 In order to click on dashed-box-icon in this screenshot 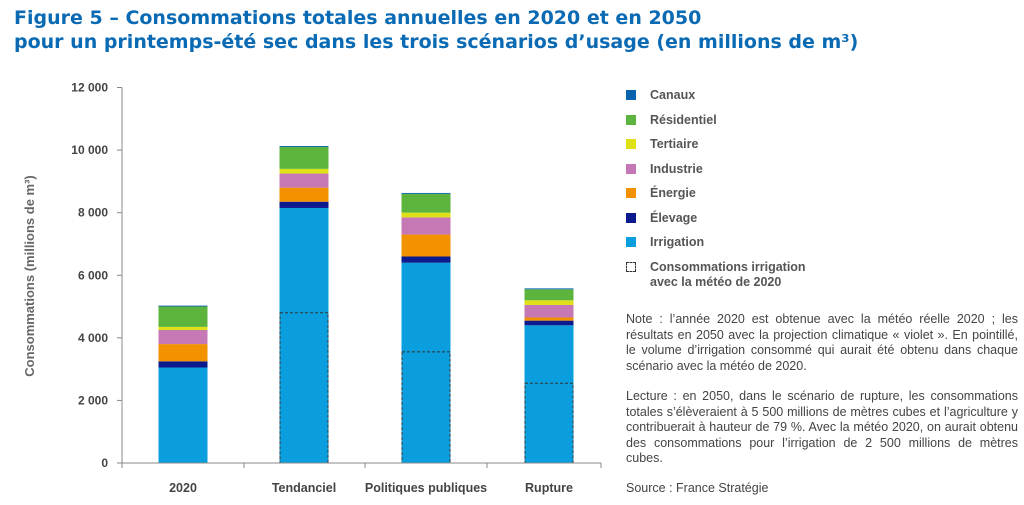, I will do `click(631, 266)`.